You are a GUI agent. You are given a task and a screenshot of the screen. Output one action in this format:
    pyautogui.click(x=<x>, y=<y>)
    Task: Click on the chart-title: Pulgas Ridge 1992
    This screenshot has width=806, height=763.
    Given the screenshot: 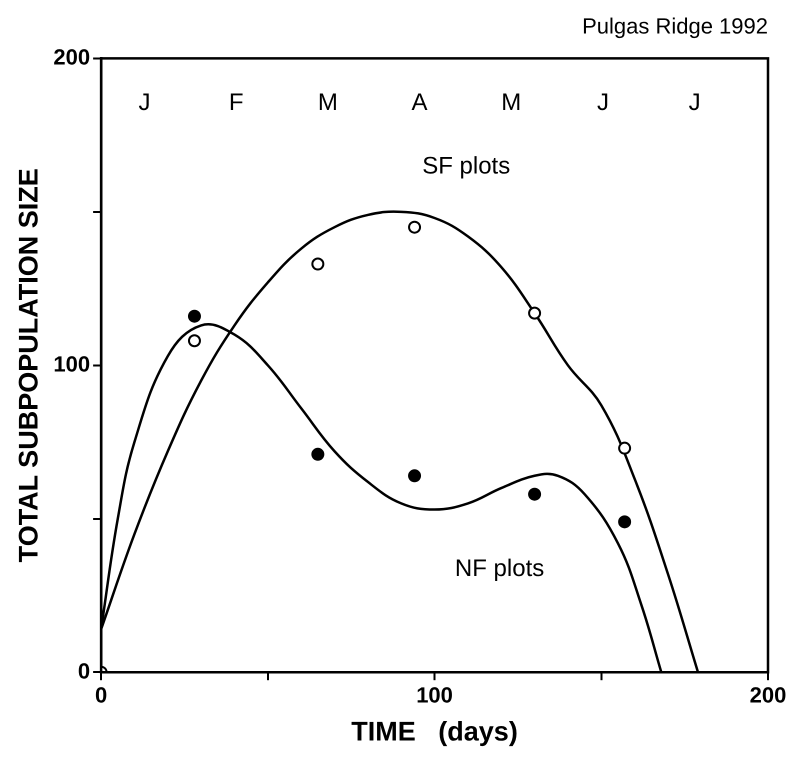 What is the action you would take?
    pyautogui.click(x=675, y=25)
    